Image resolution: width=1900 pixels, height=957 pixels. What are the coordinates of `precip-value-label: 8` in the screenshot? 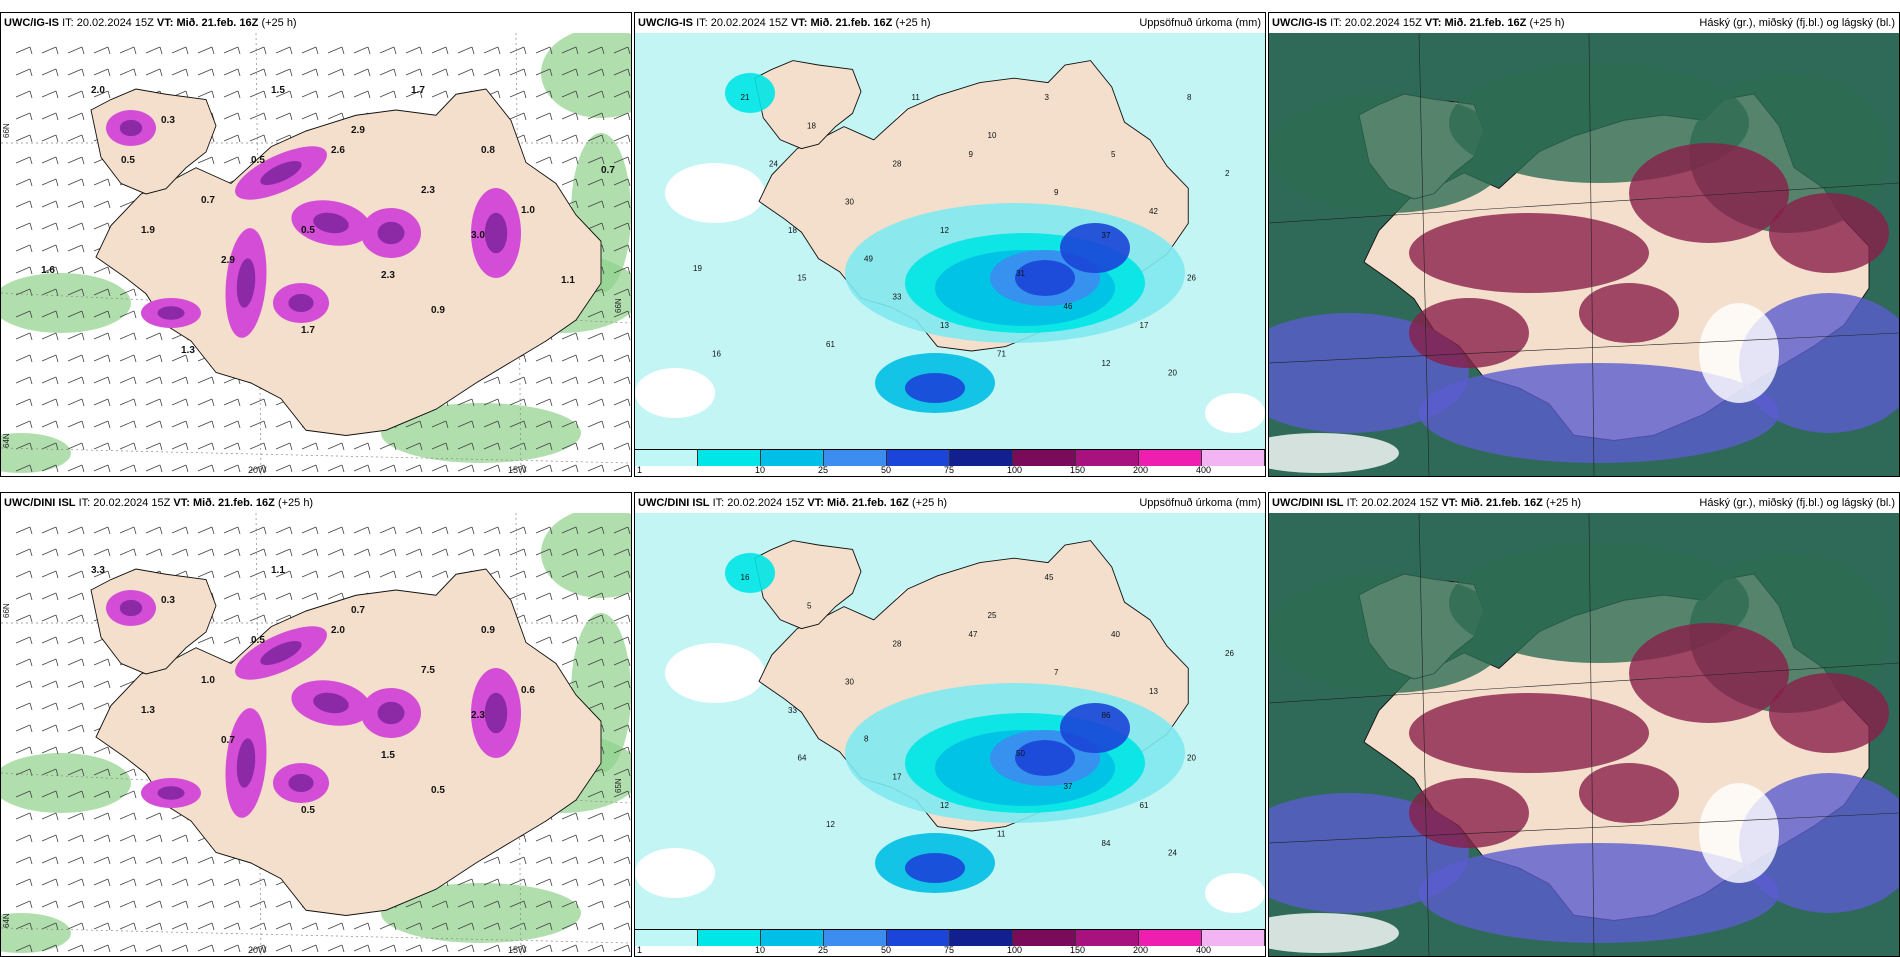 It's located at (866, 739).